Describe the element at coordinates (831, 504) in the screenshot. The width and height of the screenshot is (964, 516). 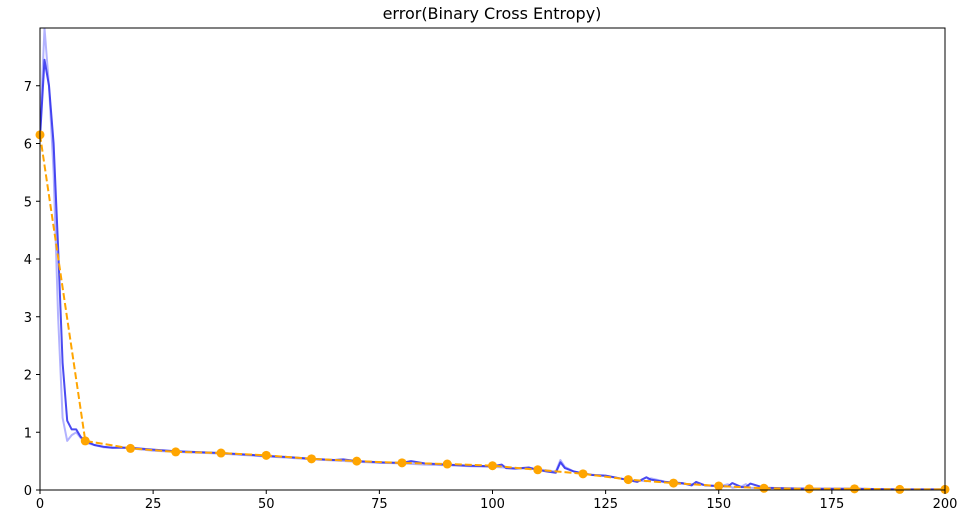
I see `x-tick-label: 175` at that location.